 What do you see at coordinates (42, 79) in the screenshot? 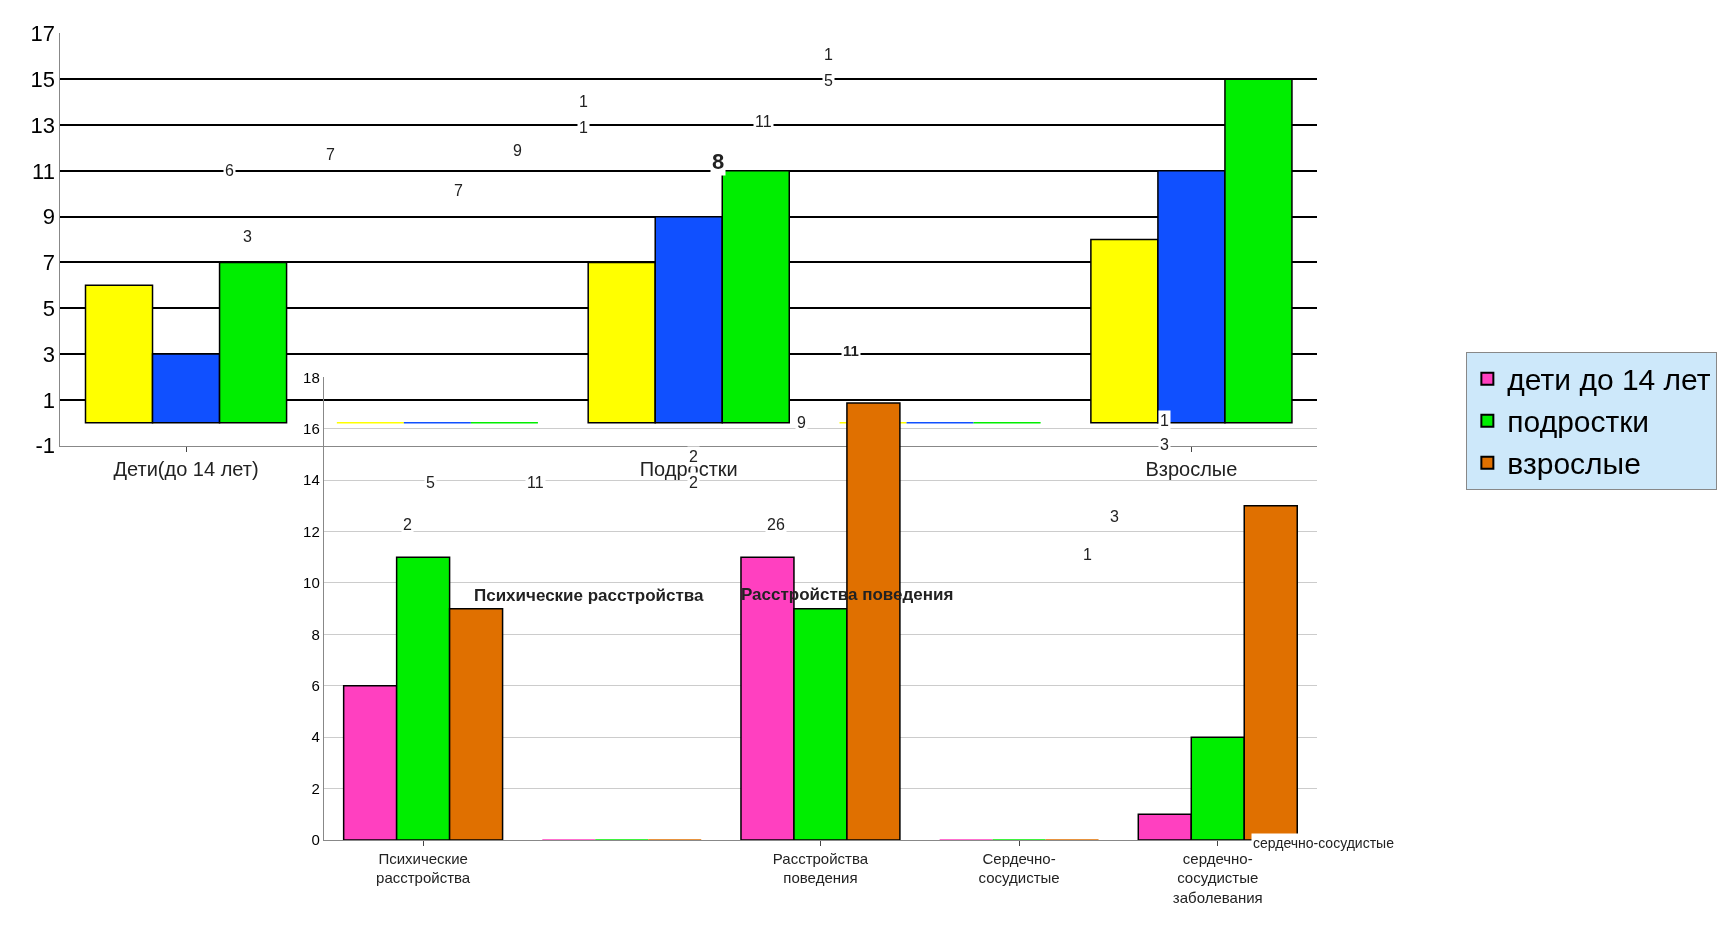
I see `y-tick-label: 15` at bounding box center [42, 79].